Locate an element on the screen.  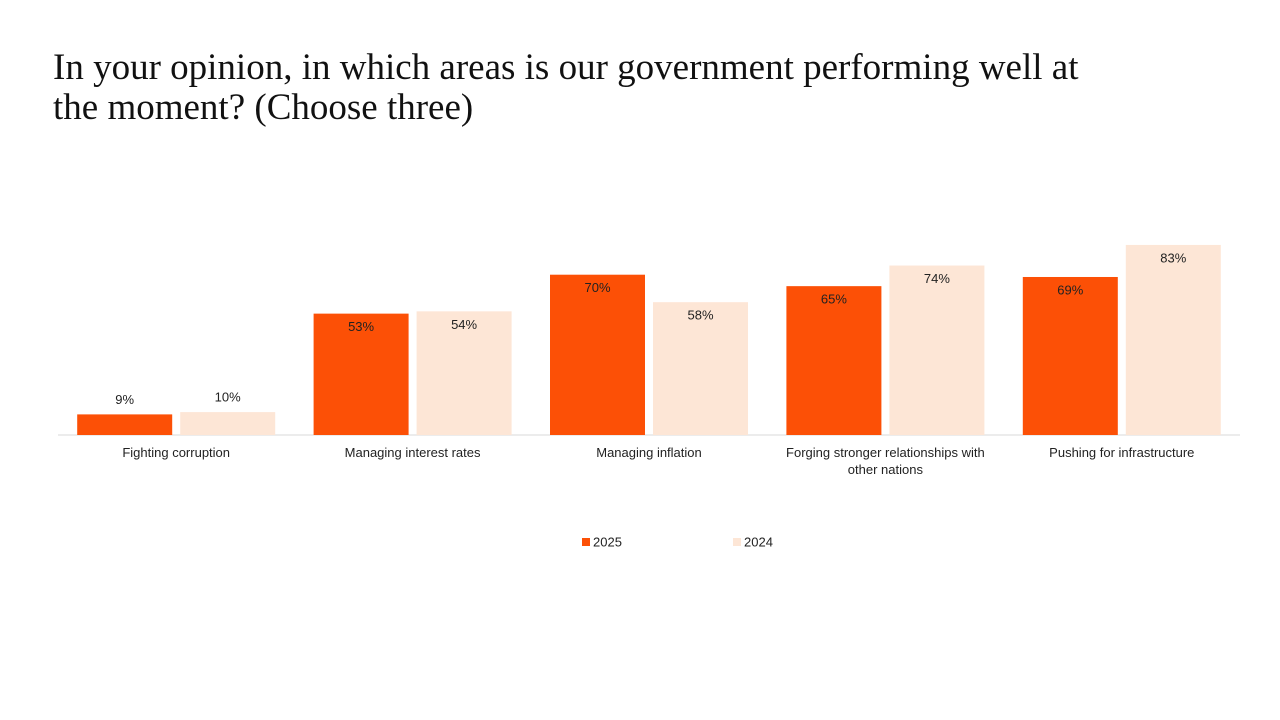
data-label: 83% is located at coordinates (1173, 257).